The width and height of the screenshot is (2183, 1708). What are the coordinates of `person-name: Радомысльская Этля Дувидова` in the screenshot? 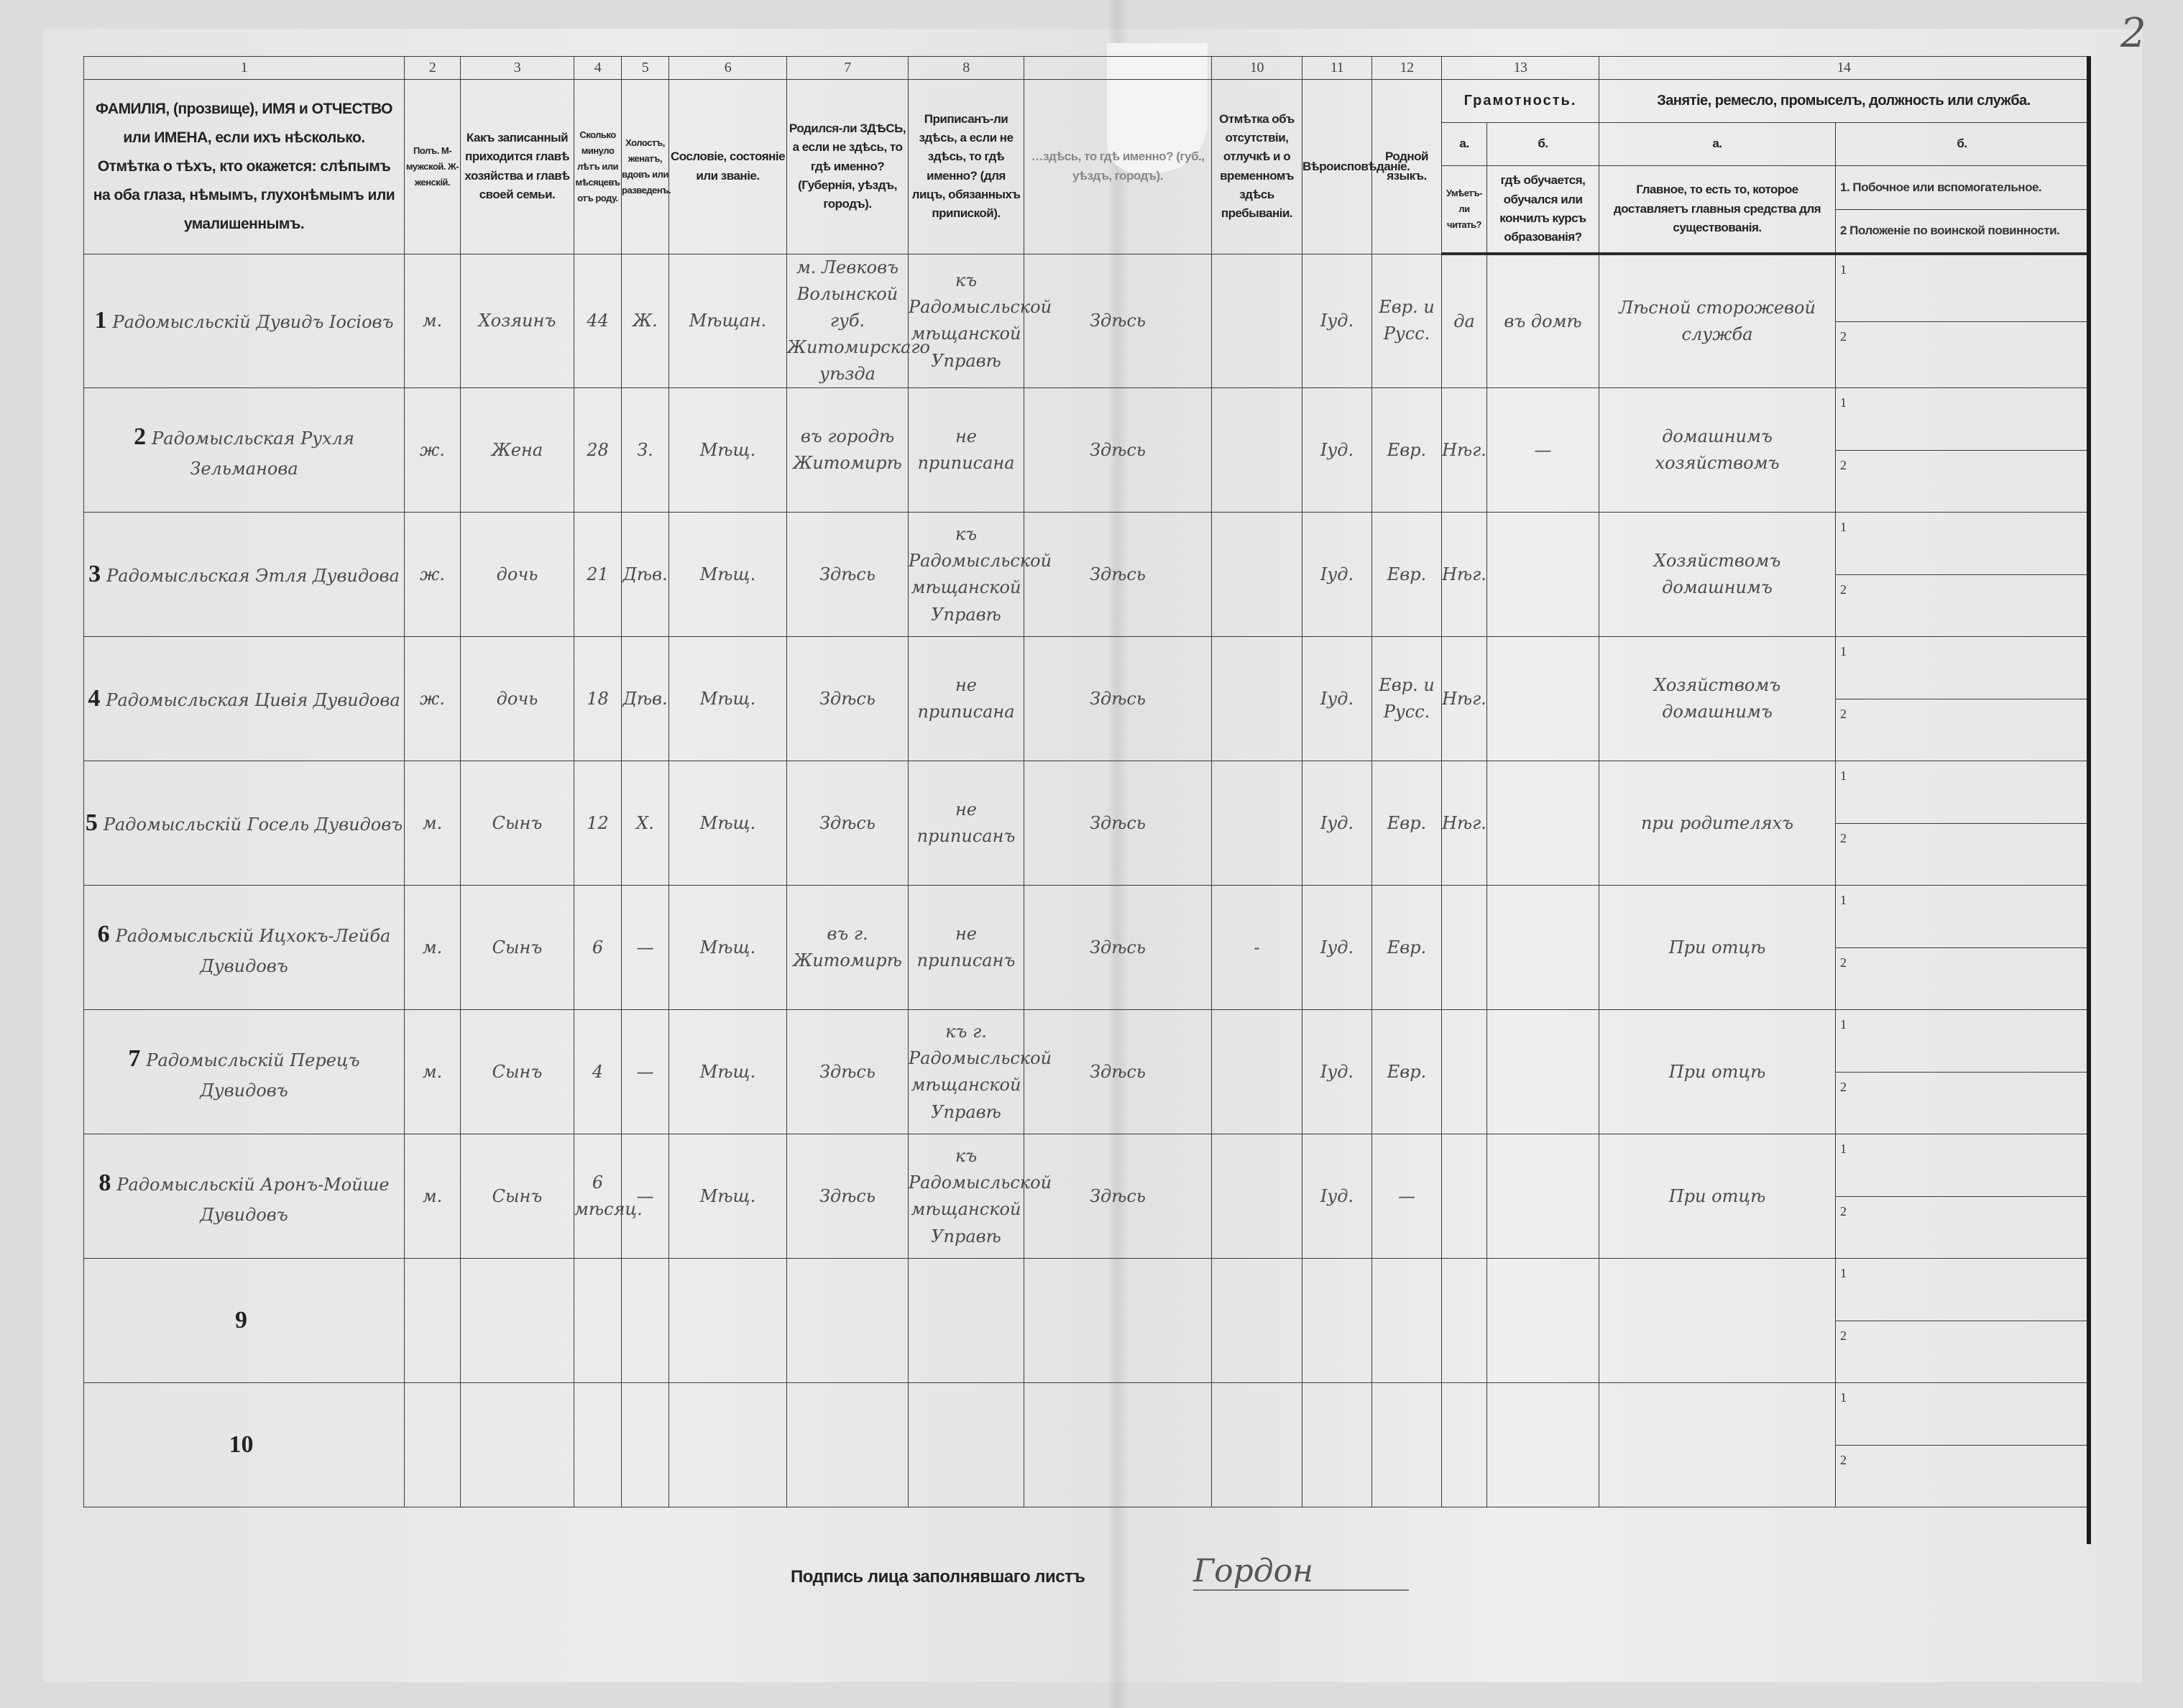 It's located at (253, 576).